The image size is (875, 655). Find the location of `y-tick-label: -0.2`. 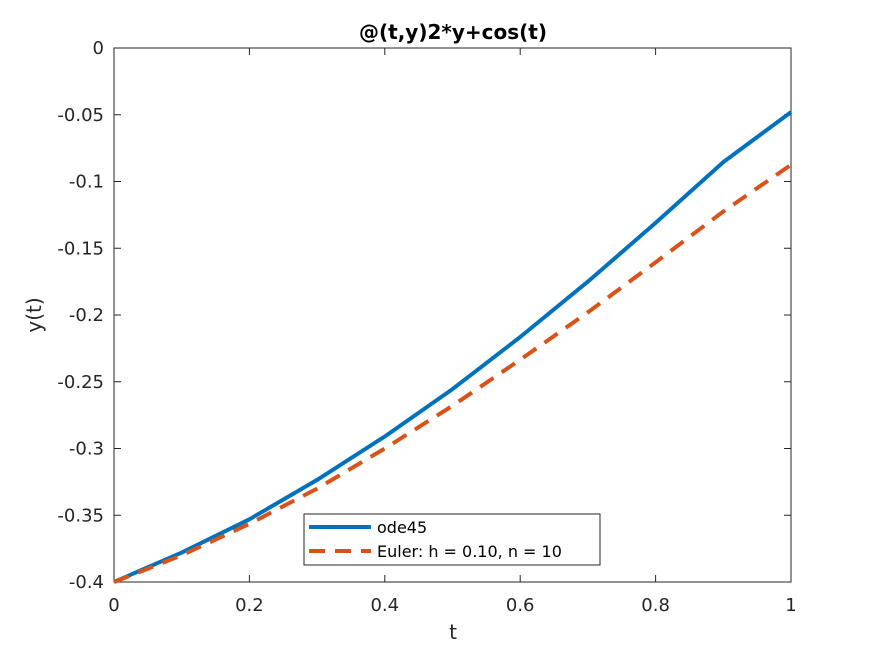

y-tick-label: -0.2 is located at coordinates (86, 315).